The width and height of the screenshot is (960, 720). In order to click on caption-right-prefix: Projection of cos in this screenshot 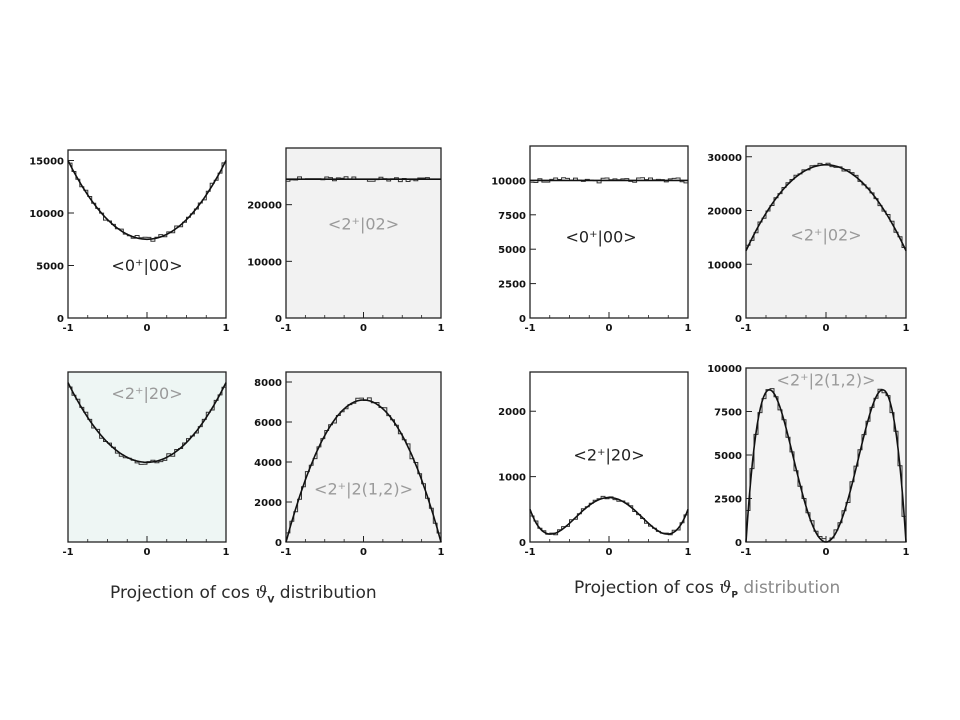, I will do `click(647, 588)`.